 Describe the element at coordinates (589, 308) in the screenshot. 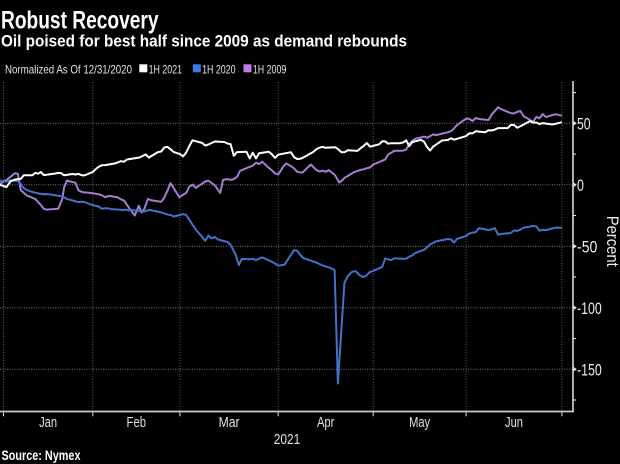

I see `svg-text: -100` at that location.